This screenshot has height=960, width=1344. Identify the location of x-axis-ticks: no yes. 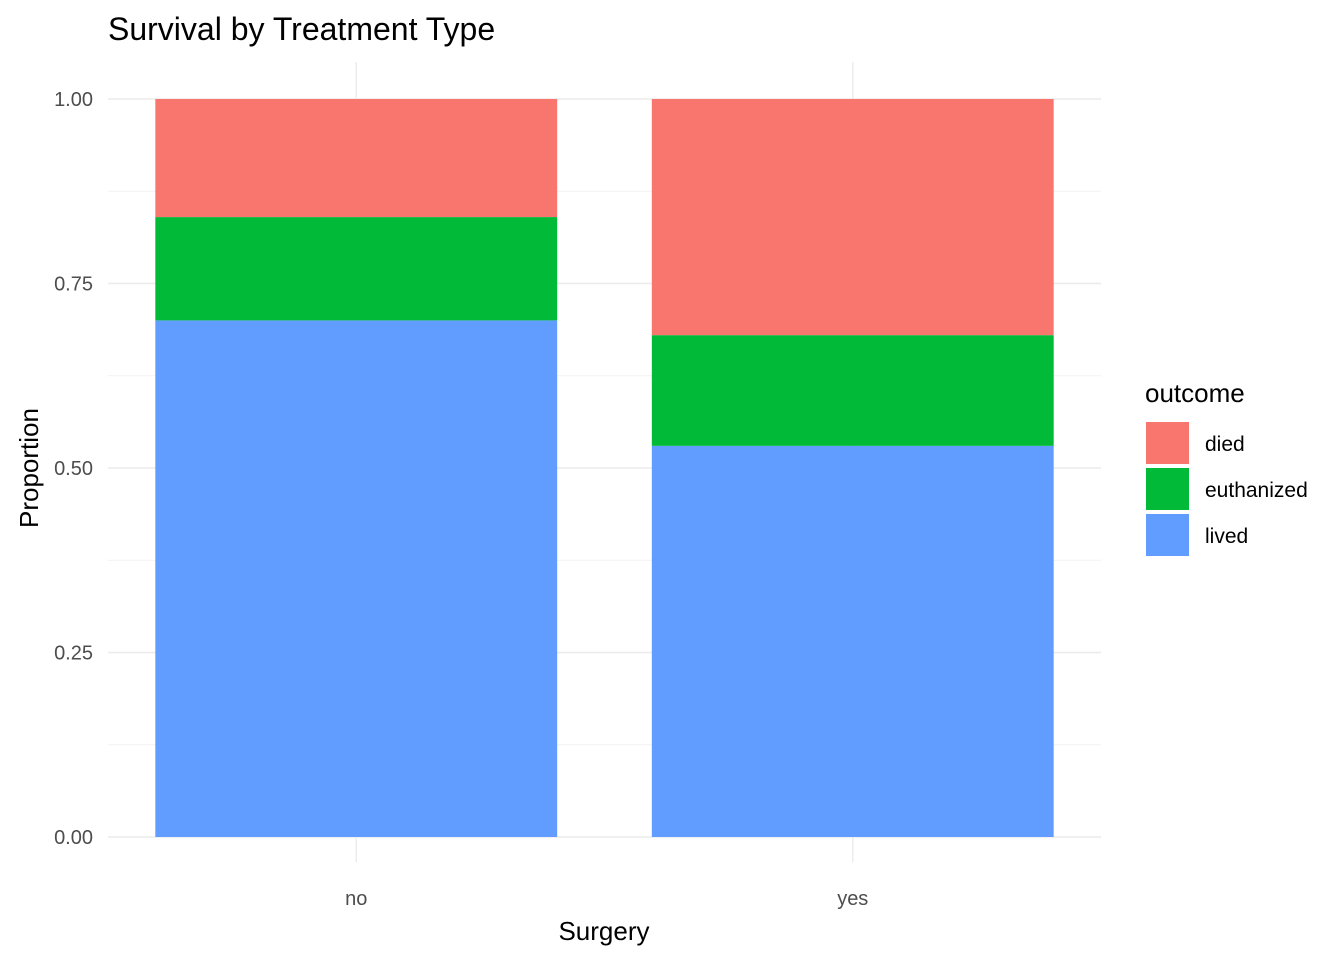
(606, 899).